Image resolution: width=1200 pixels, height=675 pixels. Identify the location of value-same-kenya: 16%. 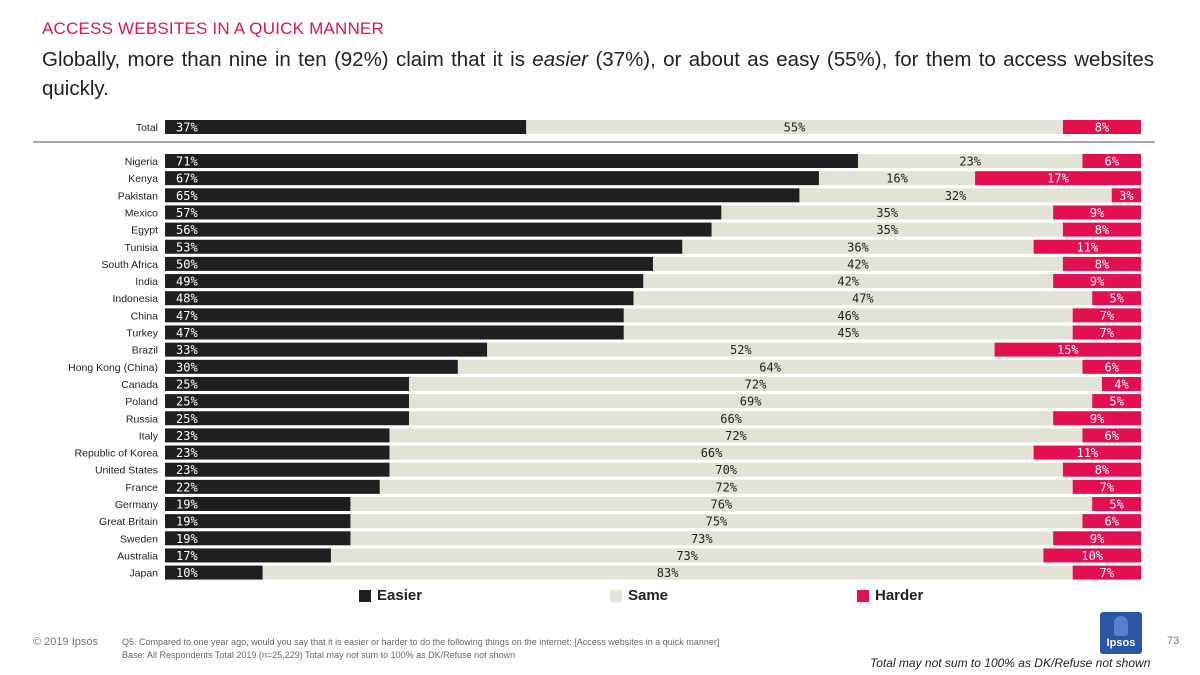
(897, 179).